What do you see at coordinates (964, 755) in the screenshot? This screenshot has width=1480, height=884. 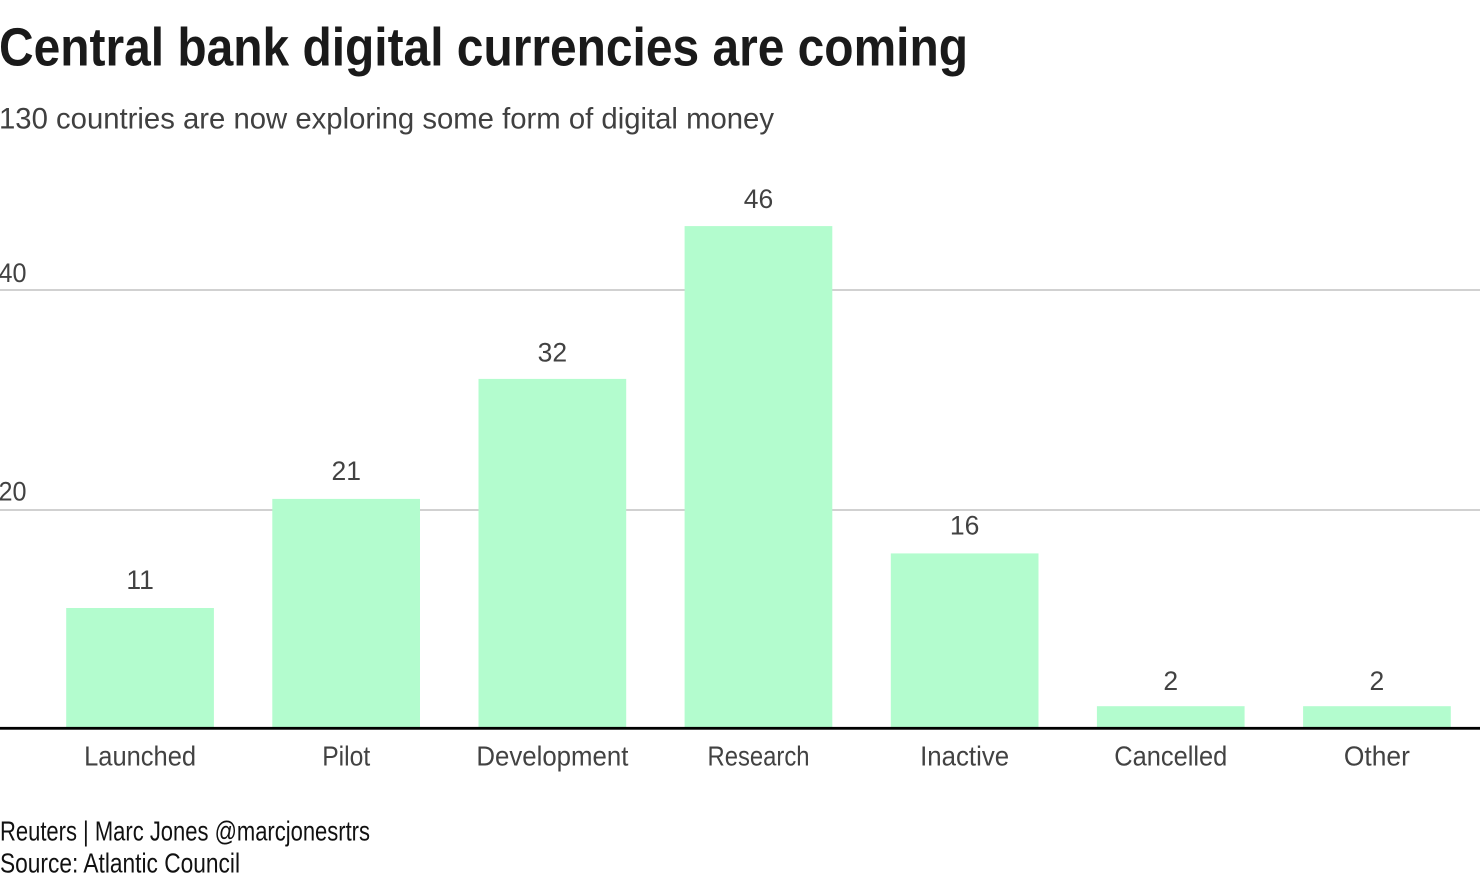 I see `svg-text: Inactive` at bounding box center [964, 755].